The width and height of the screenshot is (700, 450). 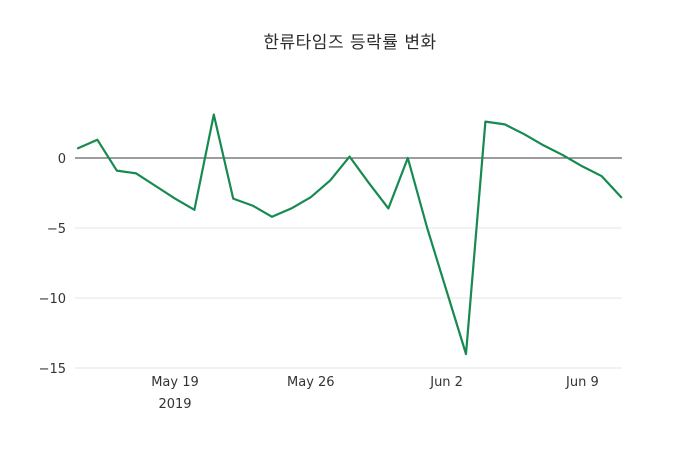 I want to click on x-tick-label: May 19, so click(x=175, y=382).